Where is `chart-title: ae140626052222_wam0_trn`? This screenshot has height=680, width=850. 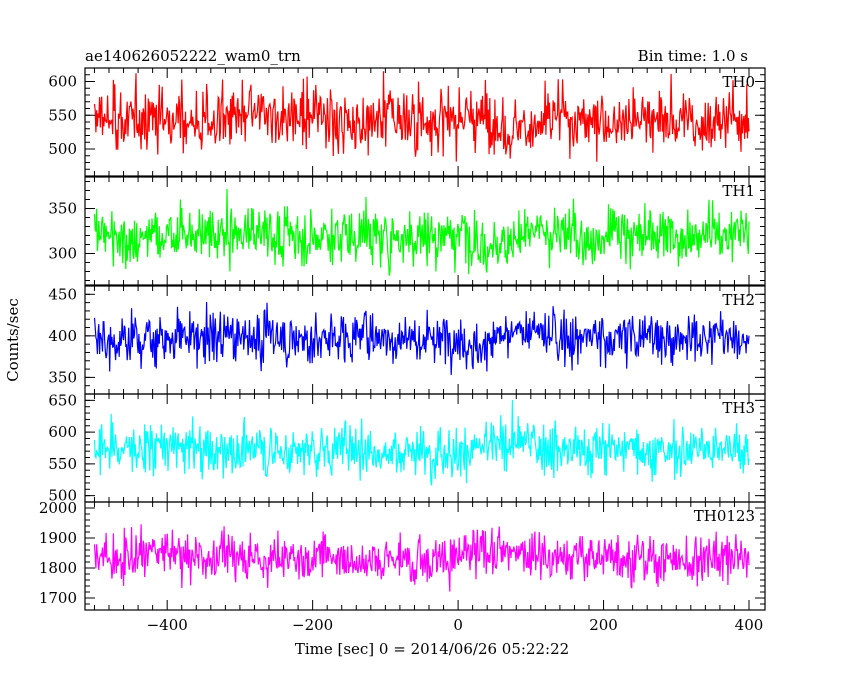 chart-title: ae140626052222_wam0_trn is located at coordinates (193, 56).